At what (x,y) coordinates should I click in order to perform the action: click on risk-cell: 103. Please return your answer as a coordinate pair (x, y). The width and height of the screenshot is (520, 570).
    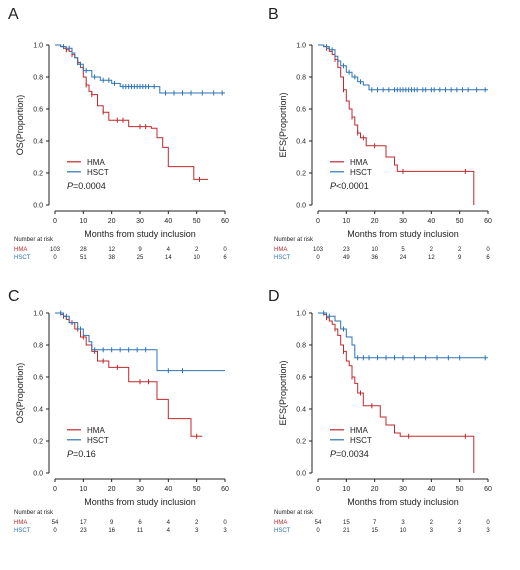
    Looking at the image, I should click on (55, 250).